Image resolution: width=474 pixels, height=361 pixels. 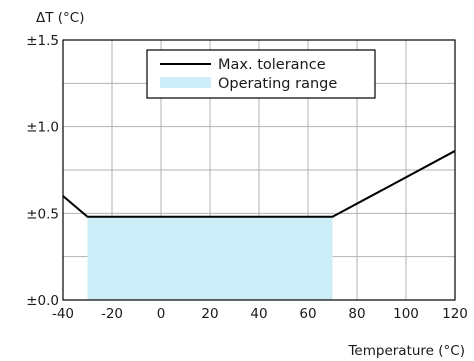 I want to click on plot-areas, so click(x=210, y=258).